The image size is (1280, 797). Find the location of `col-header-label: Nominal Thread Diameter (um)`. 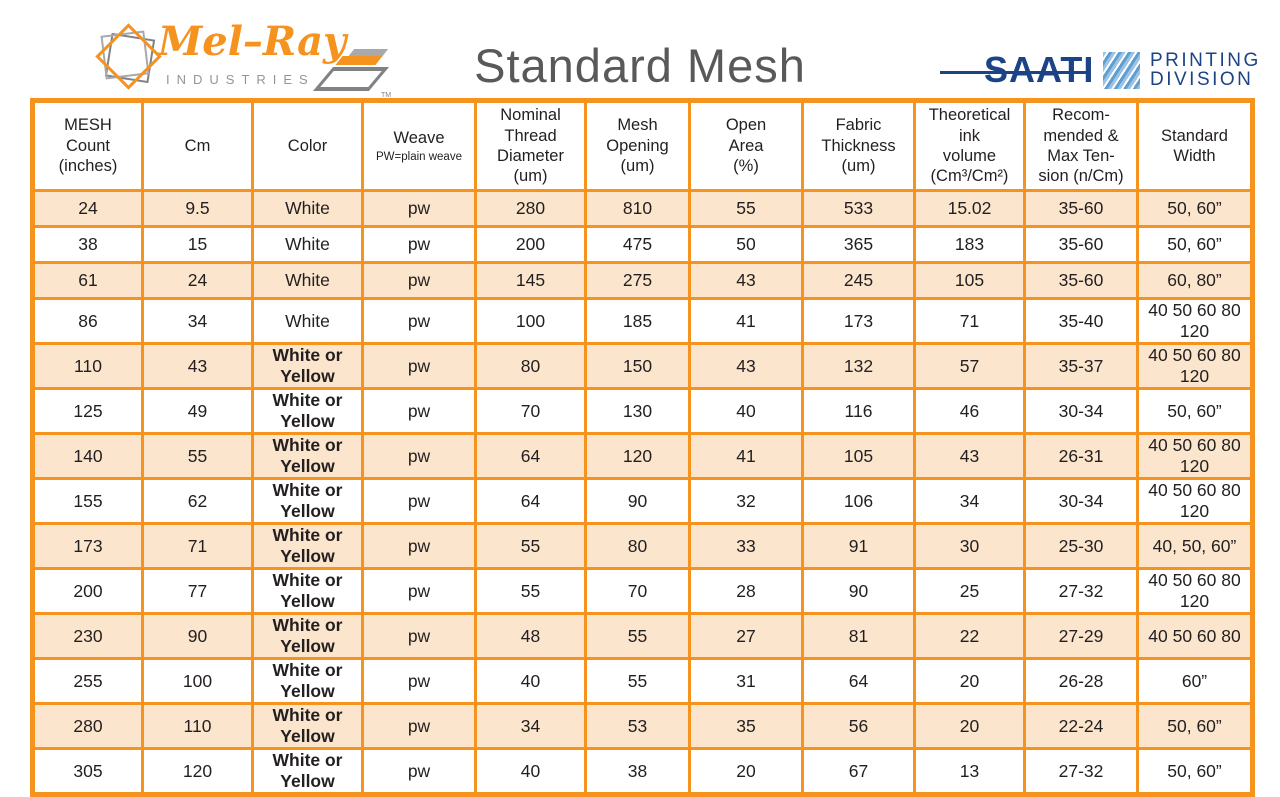

col-header-label: Nominal Thread Diameter (um) is located at coordinates (530, 146).